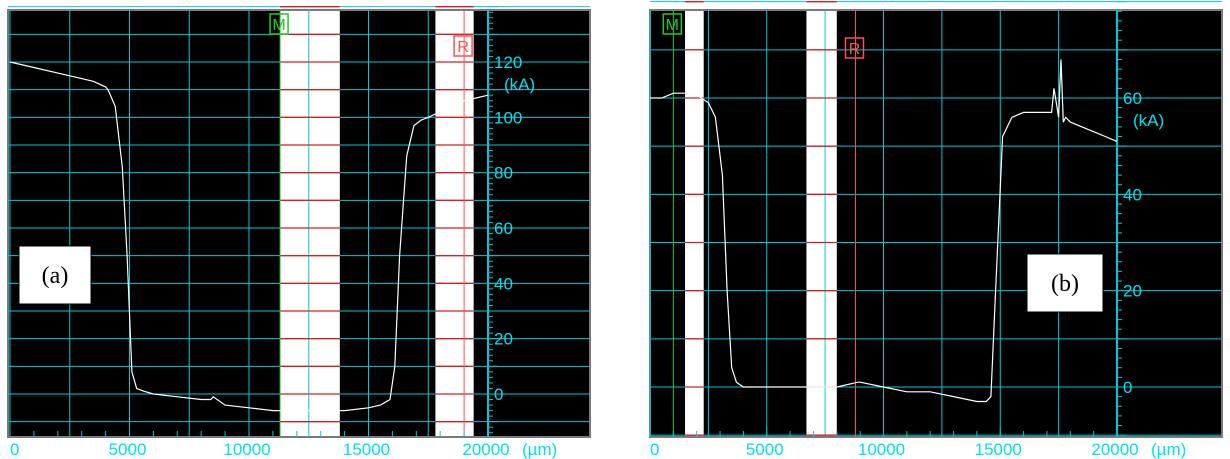  I want to click on panel-label: (b), so click(1065, 284).